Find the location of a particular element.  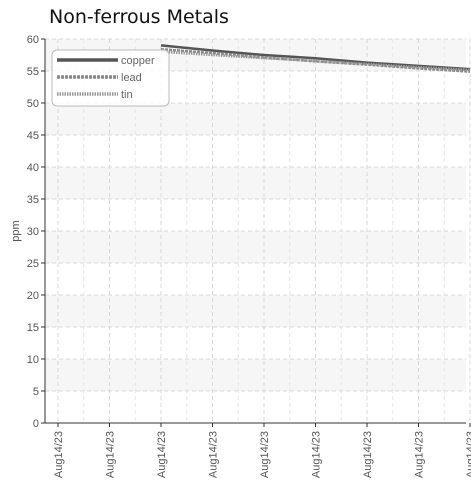

series-line-copper is located at coordinates (315, 57).